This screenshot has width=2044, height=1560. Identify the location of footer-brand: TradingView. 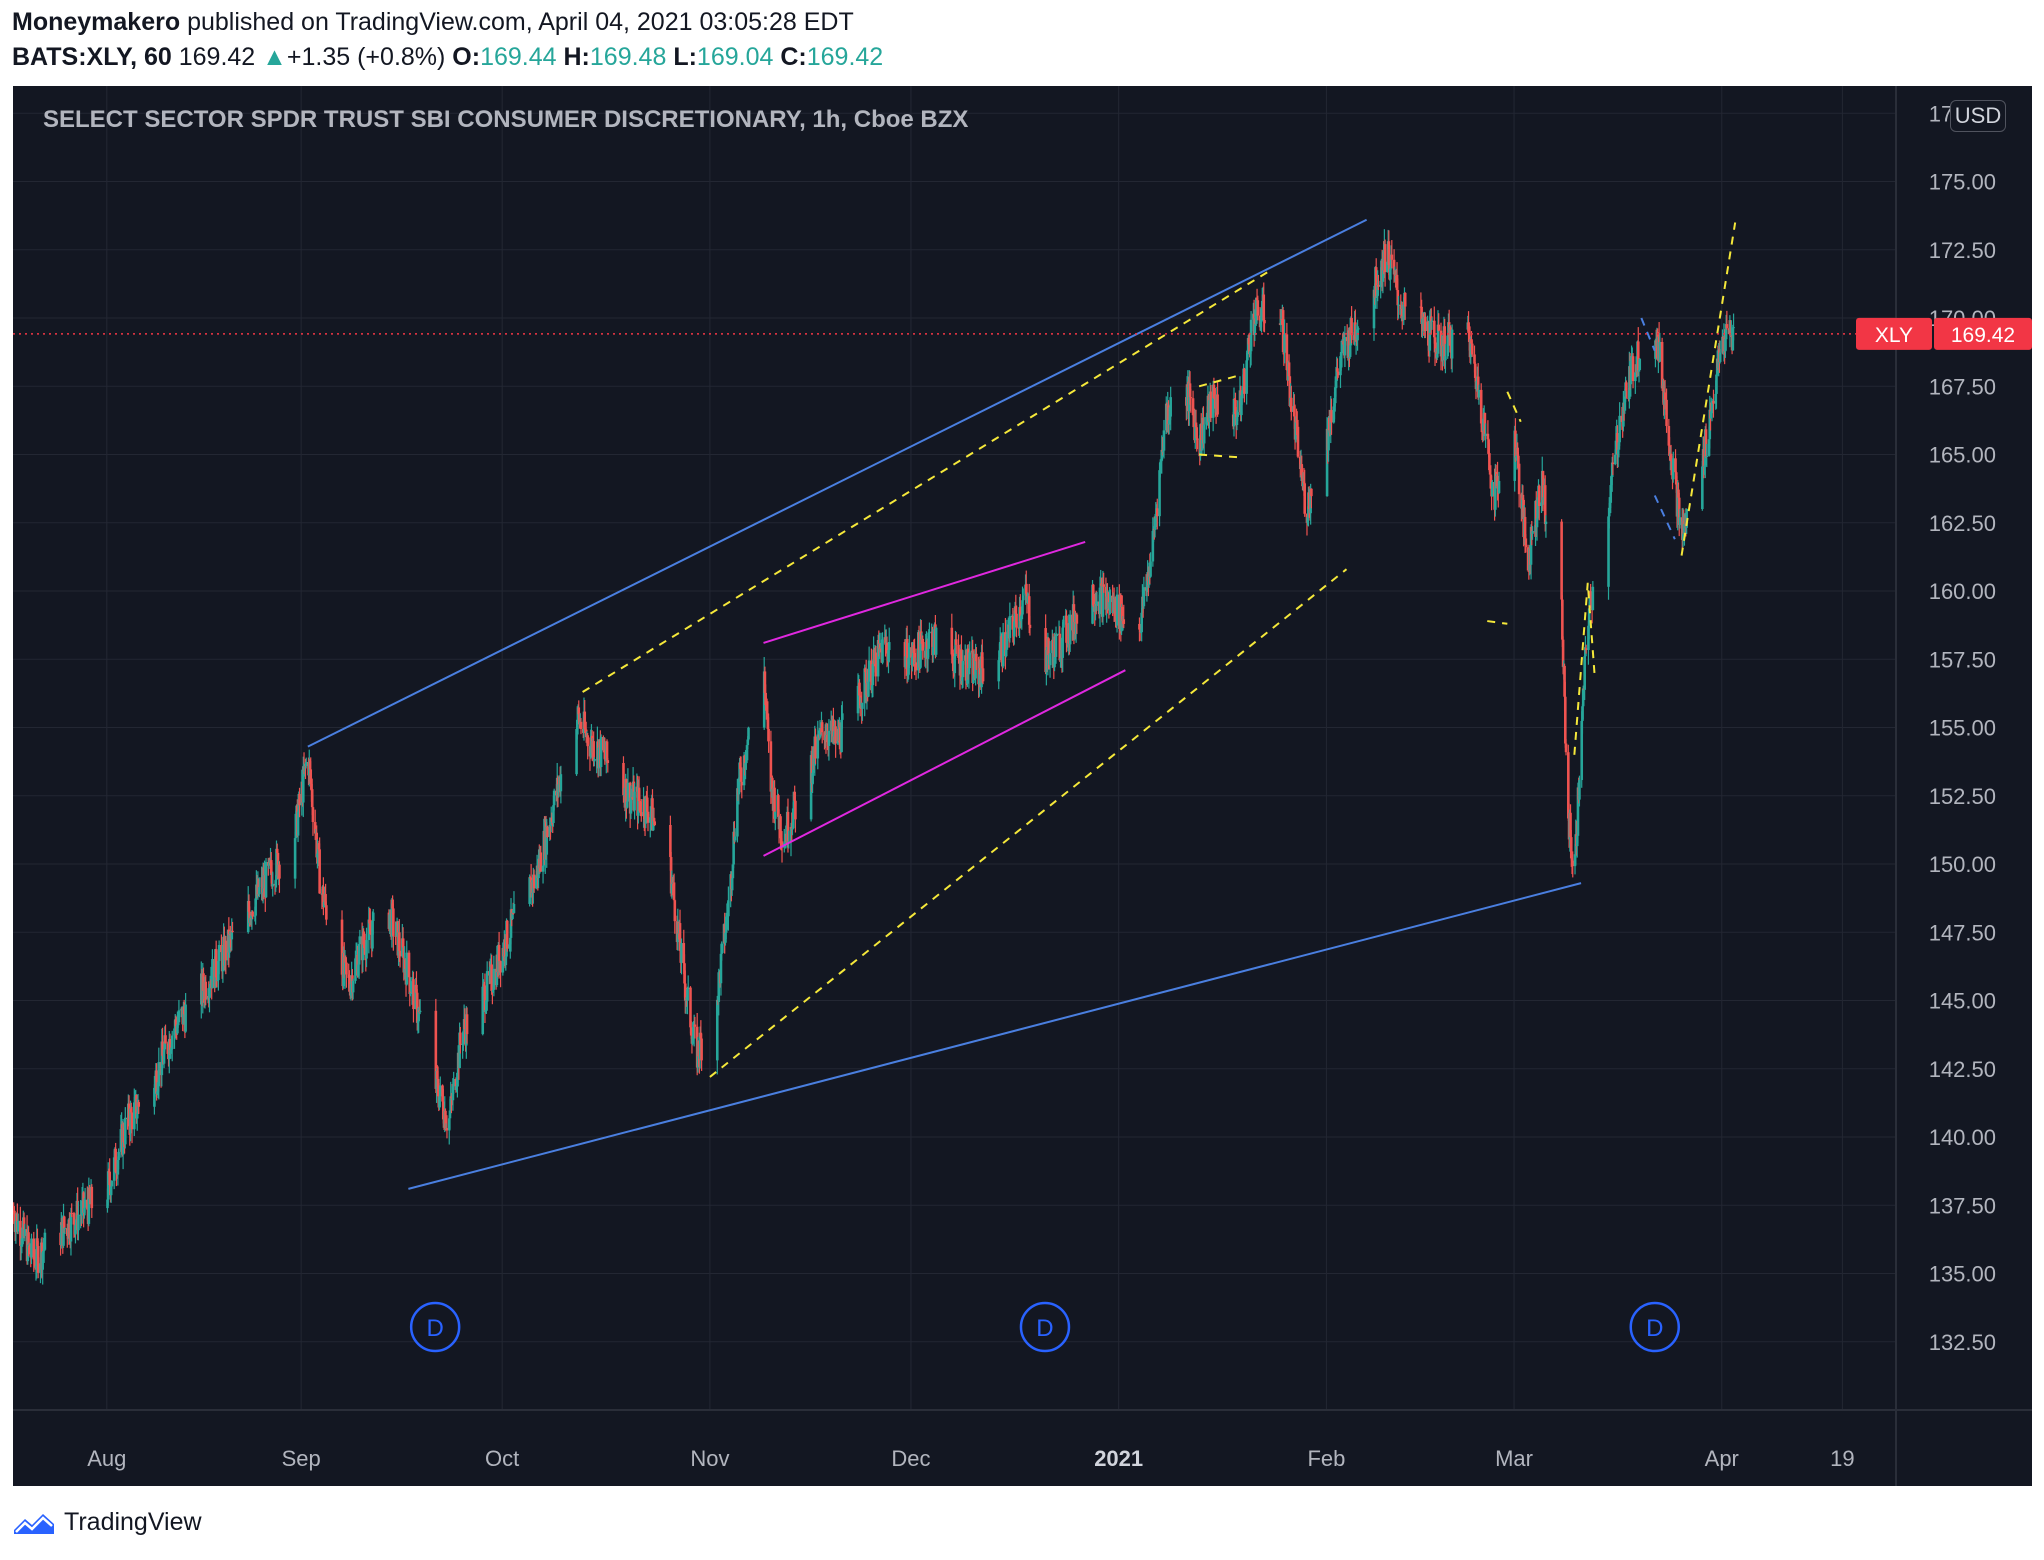
(133, 1522).